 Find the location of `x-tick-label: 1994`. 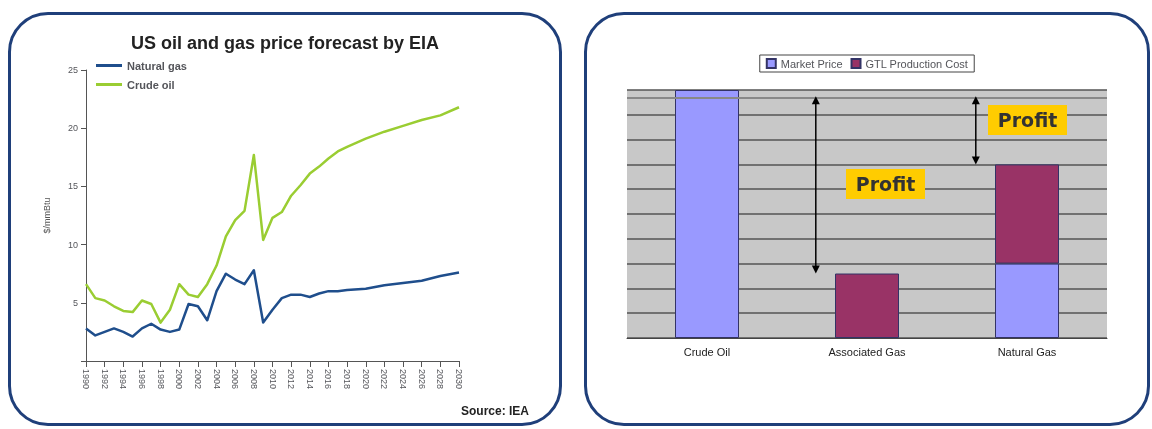

x-tick-label: 1994 is located at coordinates (123, 379).